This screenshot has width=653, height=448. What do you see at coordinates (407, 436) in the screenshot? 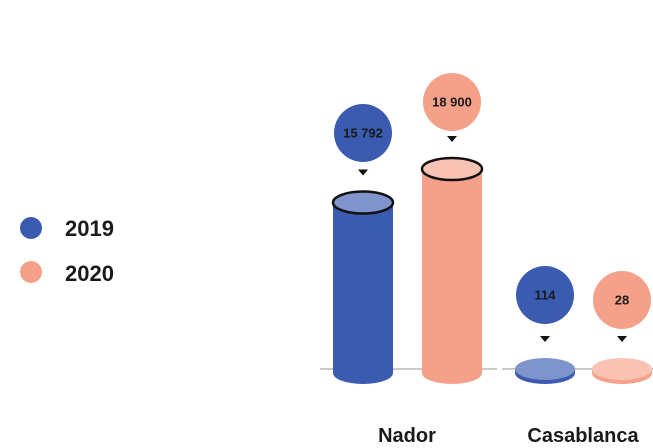
I see `category-label-nador: Nador` at bounding box center [407, 436].